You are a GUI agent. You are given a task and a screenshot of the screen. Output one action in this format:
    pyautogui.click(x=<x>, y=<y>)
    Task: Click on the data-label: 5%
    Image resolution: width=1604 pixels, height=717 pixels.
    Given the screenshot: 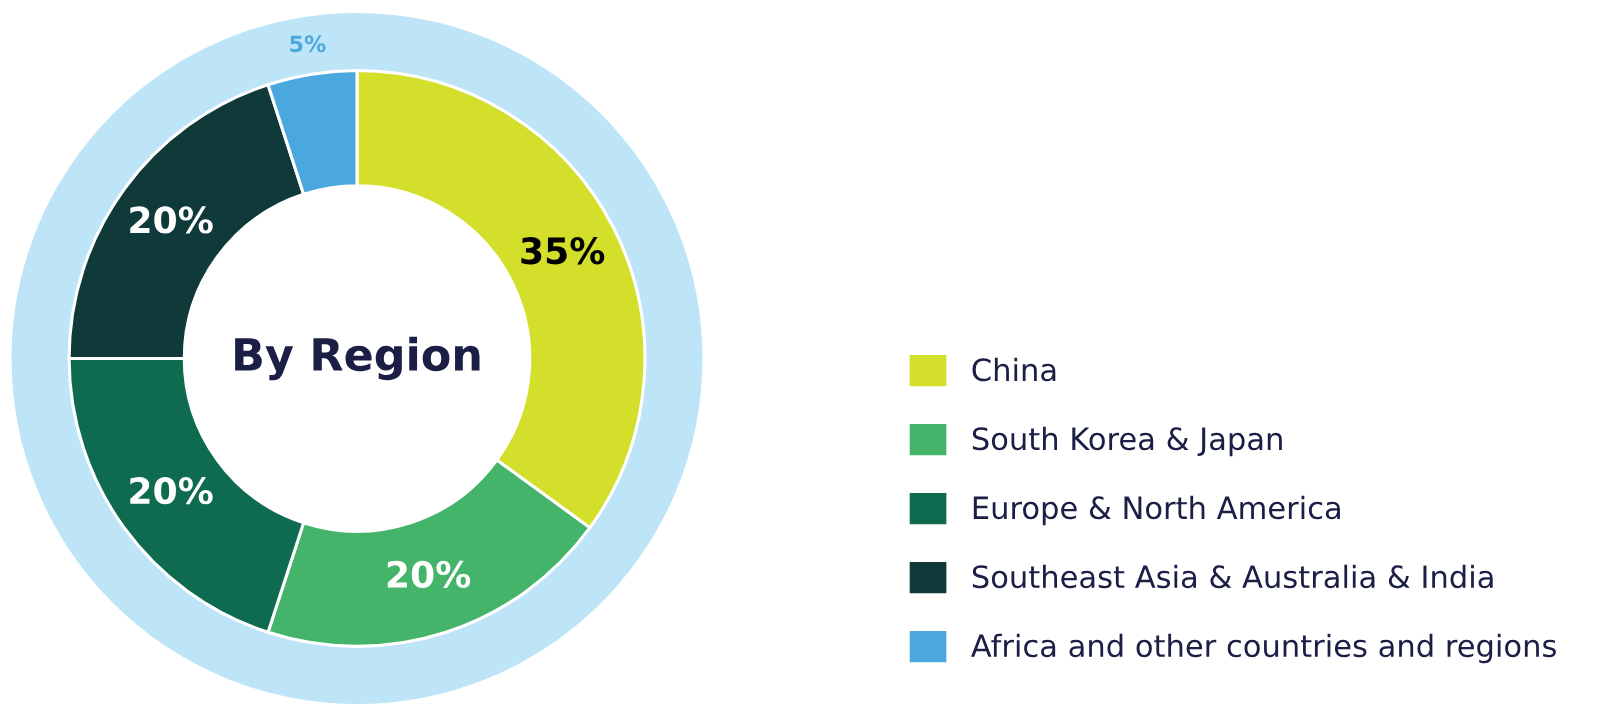 What is the action you would take?
    pyautogui.click(x=308, y=44)
    